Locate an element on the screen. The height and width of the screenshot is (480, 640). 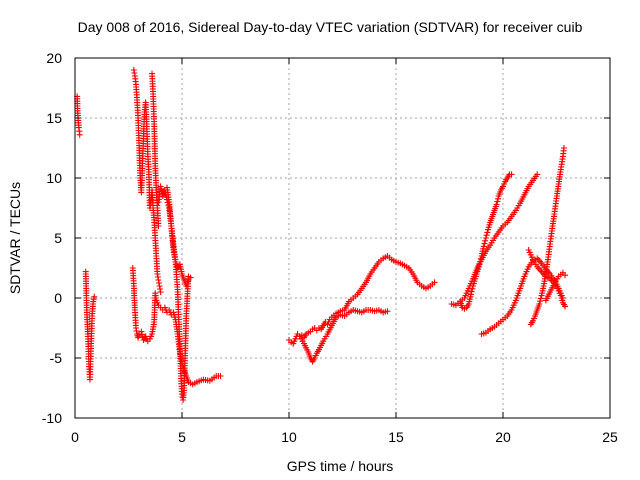
y-tick-label: 0 is located at coordinates (58, 298).